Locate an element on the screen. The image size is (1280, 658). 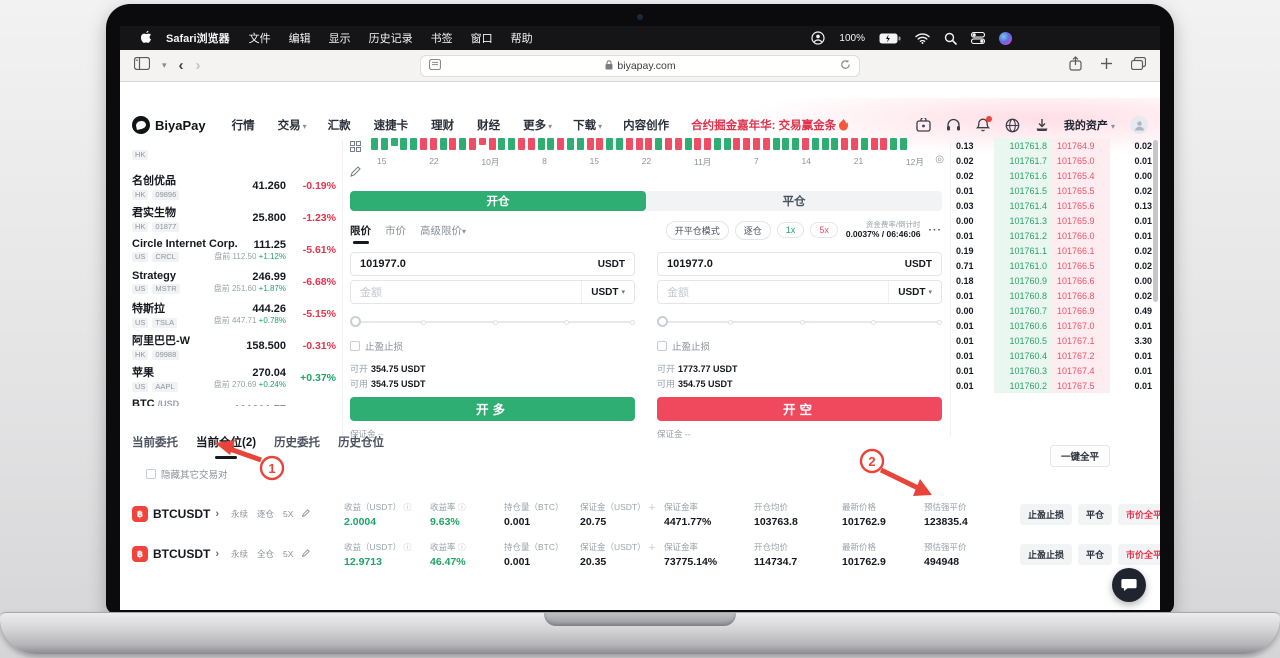
long-leverage-slider is located at coordinates (492, 322).